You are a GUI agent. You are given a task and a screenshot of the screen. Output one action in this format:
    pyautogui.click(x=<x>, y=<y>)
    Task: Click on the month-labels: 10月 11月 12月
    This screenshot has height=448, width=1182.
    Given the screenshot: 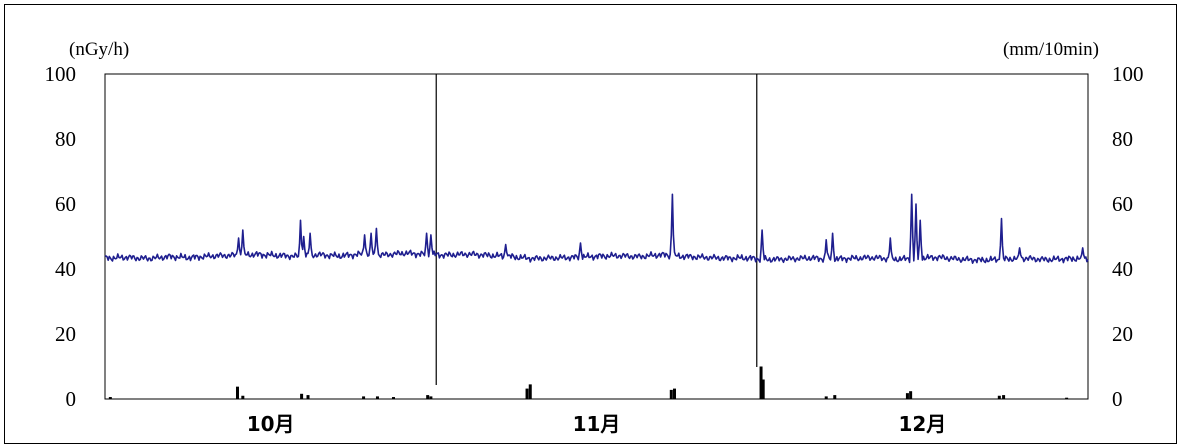 What is the action you would take?
    pyautogui.click(x=597, y=424)
    